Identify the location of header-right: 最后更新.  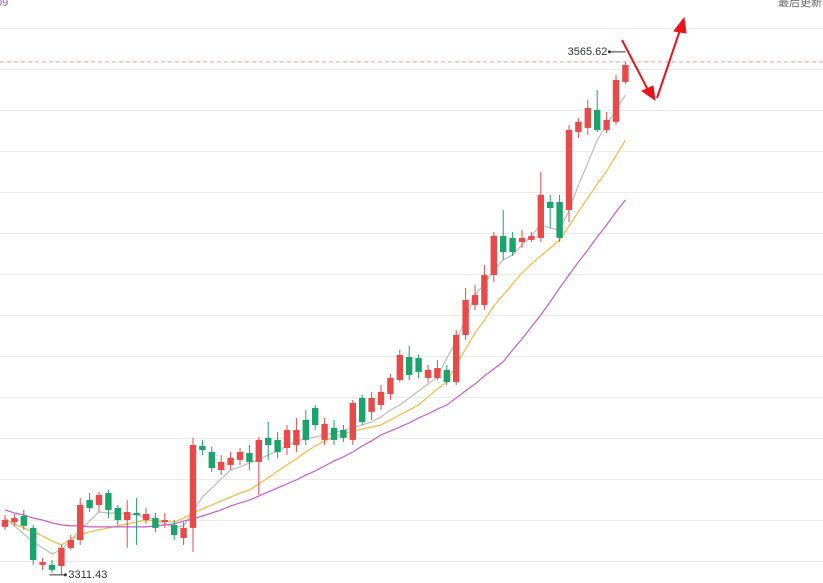
(800, 4).